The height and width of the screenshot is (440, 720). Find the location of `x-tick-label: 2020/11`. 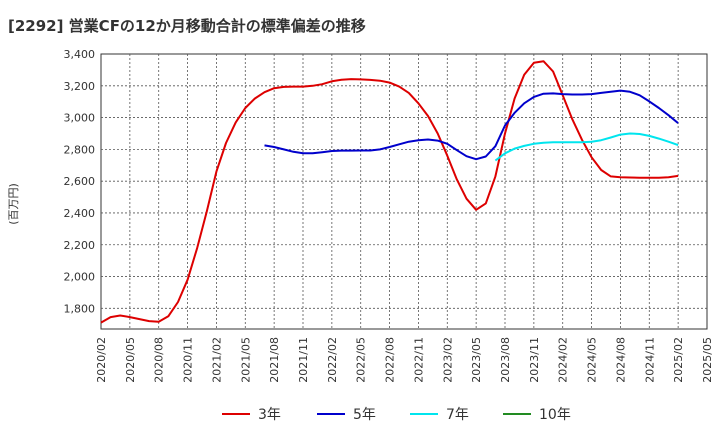

x-tick-label: 2020/11 is located at coordinates (188, 360).